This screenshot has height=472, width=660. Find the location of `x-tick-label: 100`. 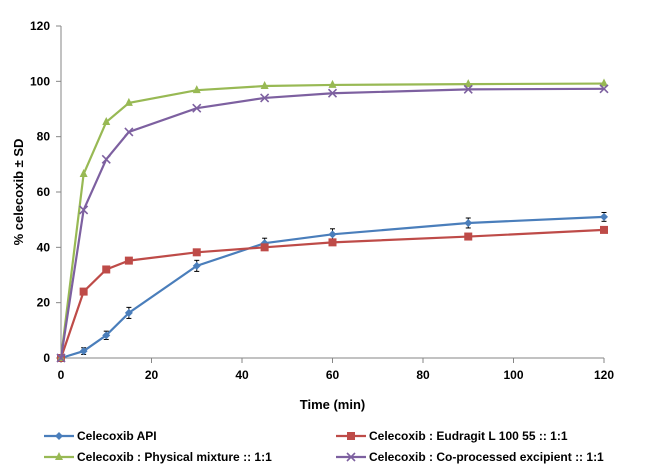

x-tick-label: 100 is located at coordinates (513, 375).